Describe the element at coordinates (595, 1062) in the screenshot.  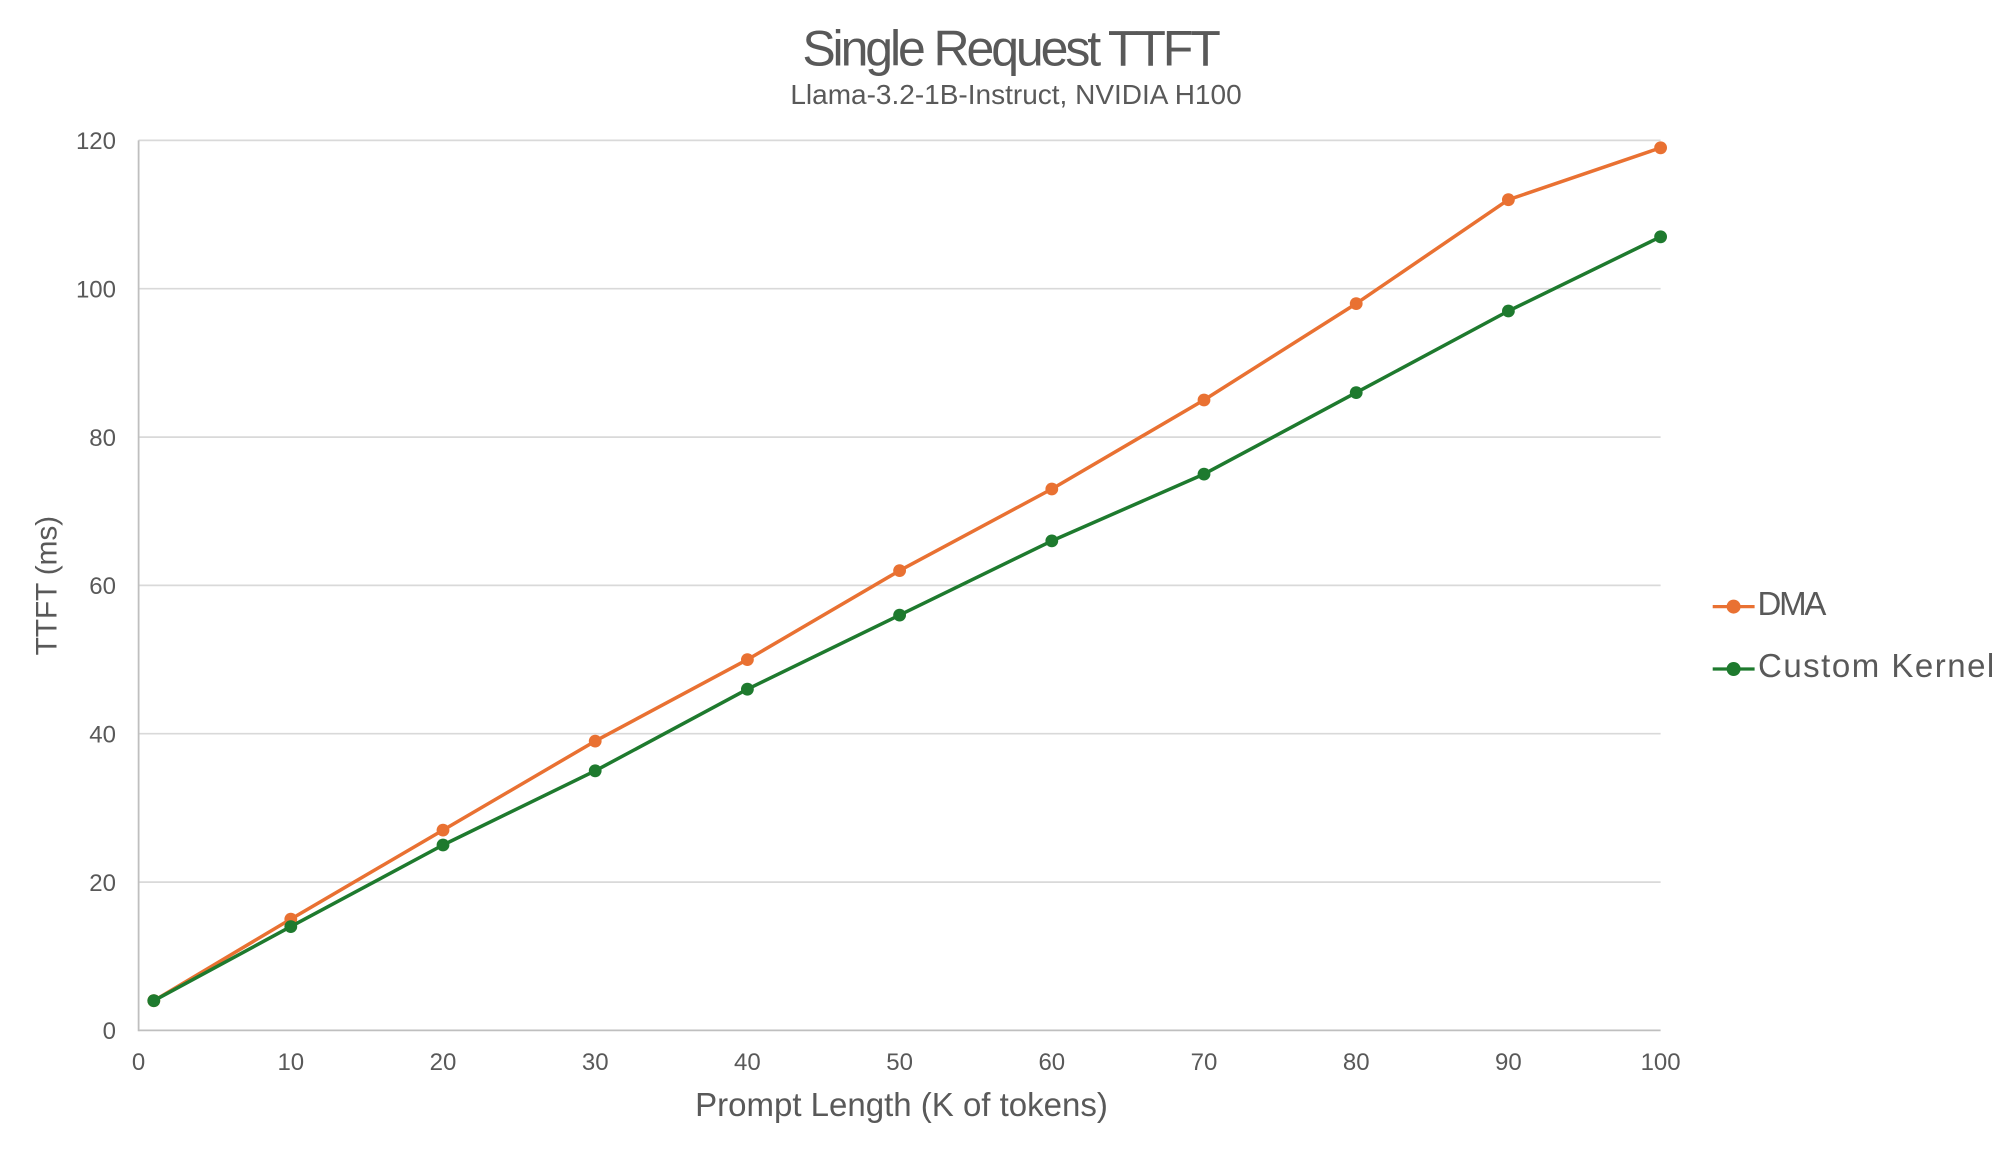
I see `svg-text: 30` at that location.